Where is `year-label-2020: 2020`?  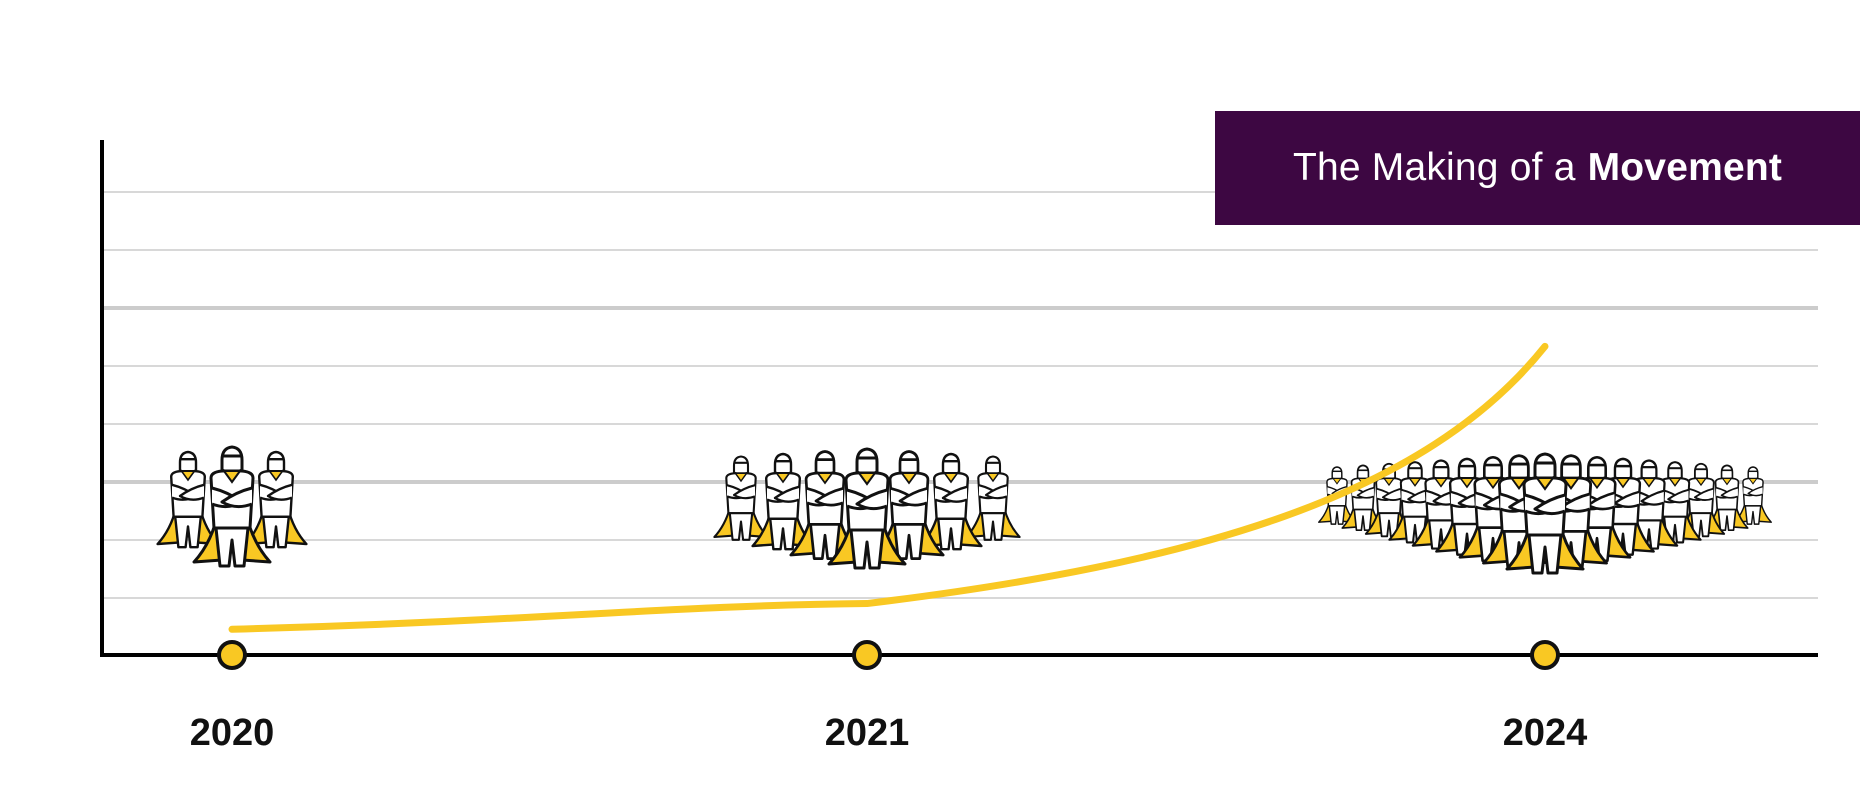 year-label-2020: 2020 is located at coordinates (232, 733).